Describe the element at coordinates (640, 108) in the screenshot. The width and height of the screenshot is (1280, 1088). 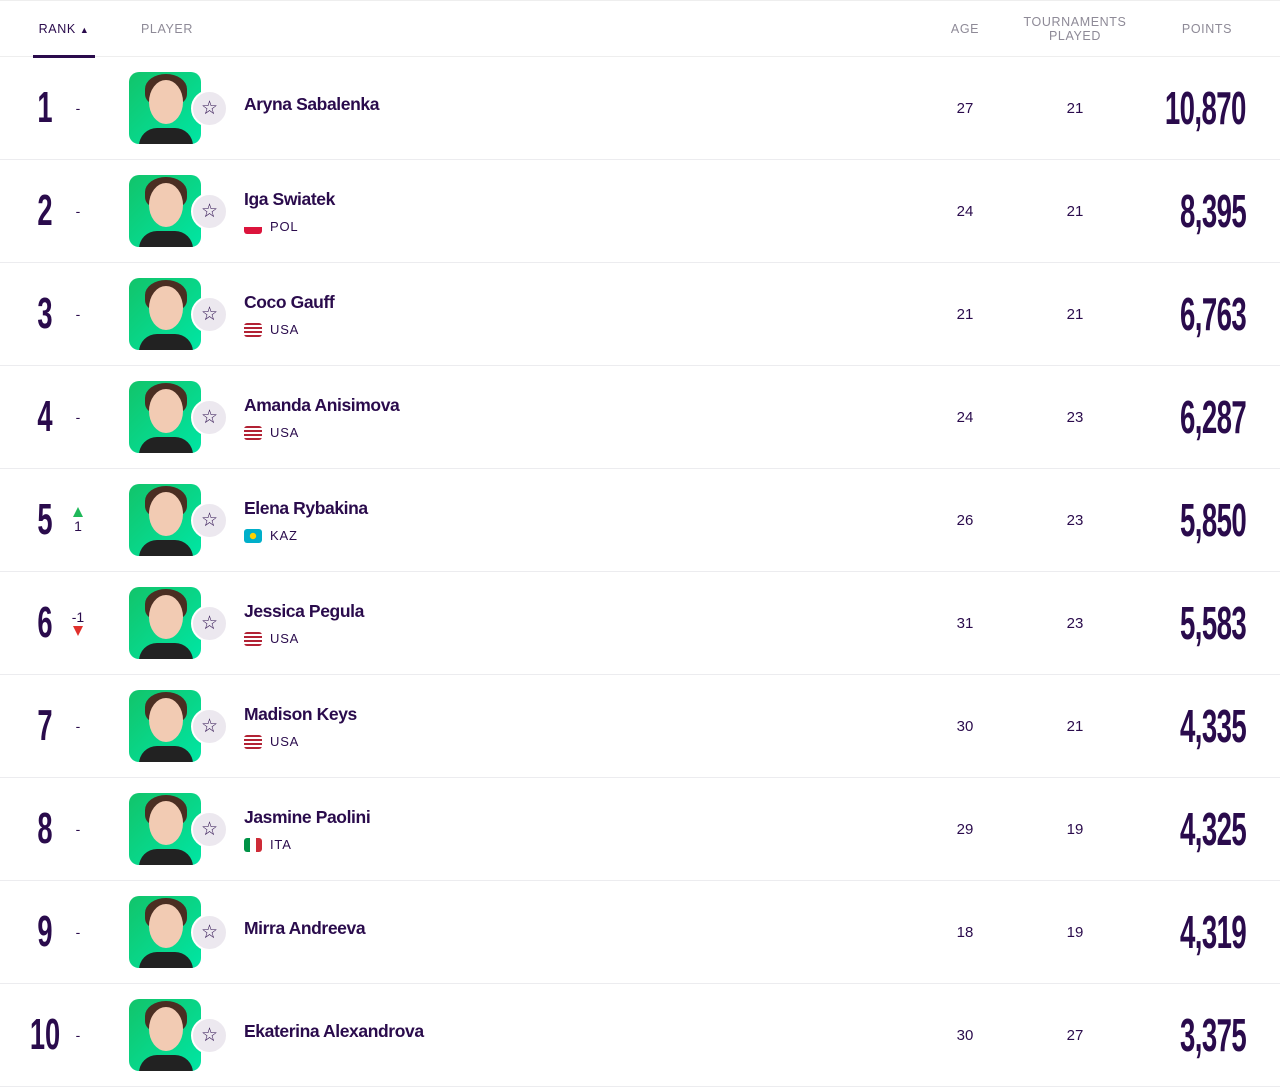
I see `table-row: 1 - ☆ Aryna Sabalenka 27 21 10,870` at that location.